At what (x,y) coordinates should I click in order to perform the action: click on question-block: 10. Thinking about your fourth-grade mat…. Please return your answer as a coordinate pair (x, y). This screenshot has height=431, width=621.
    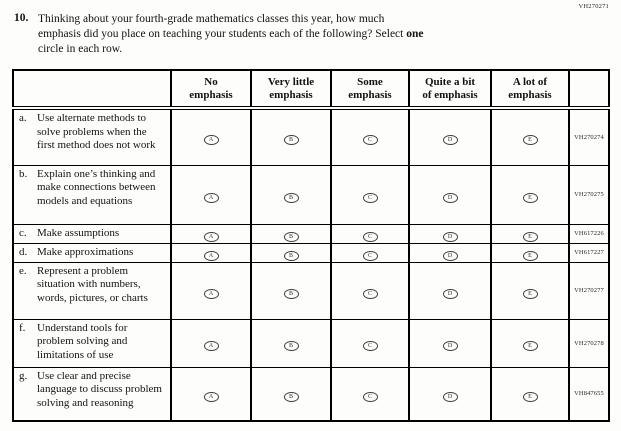
    Looking at the image, I should click on (310, 28).